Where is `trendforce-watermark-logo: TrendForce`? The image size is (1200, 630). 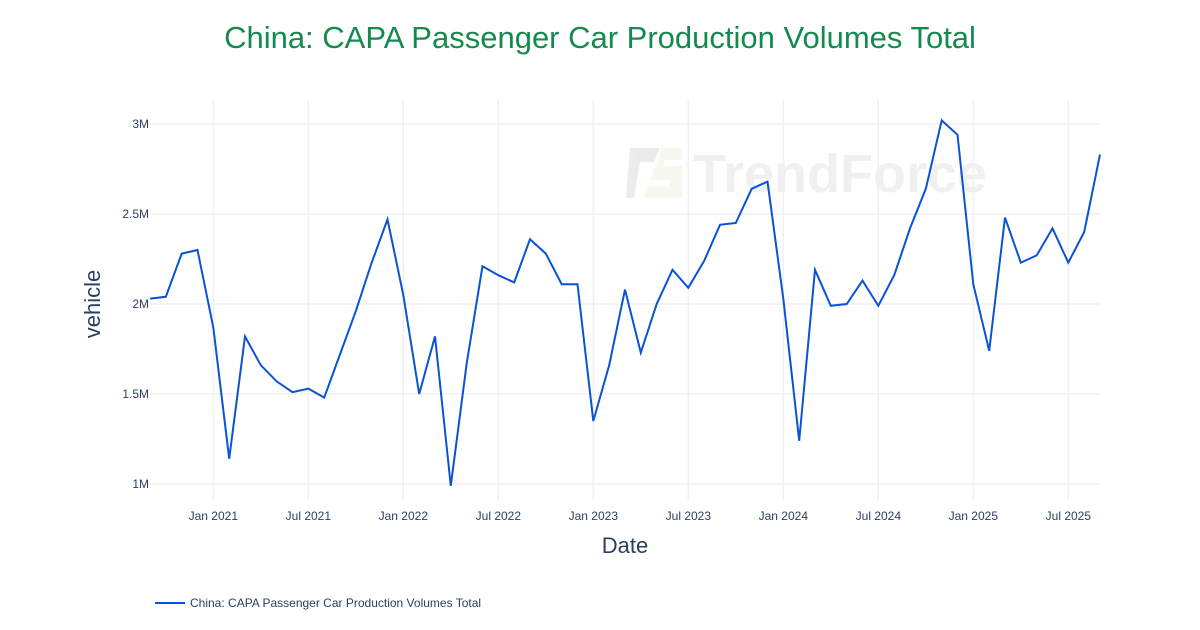 trendforce-watermark-logo: TrendForce is located at coordinates (806, 174).